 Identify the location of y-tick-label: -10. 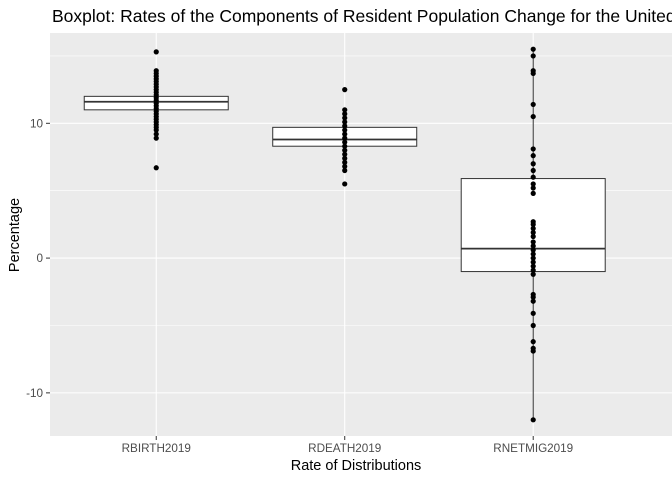
(34, 393).